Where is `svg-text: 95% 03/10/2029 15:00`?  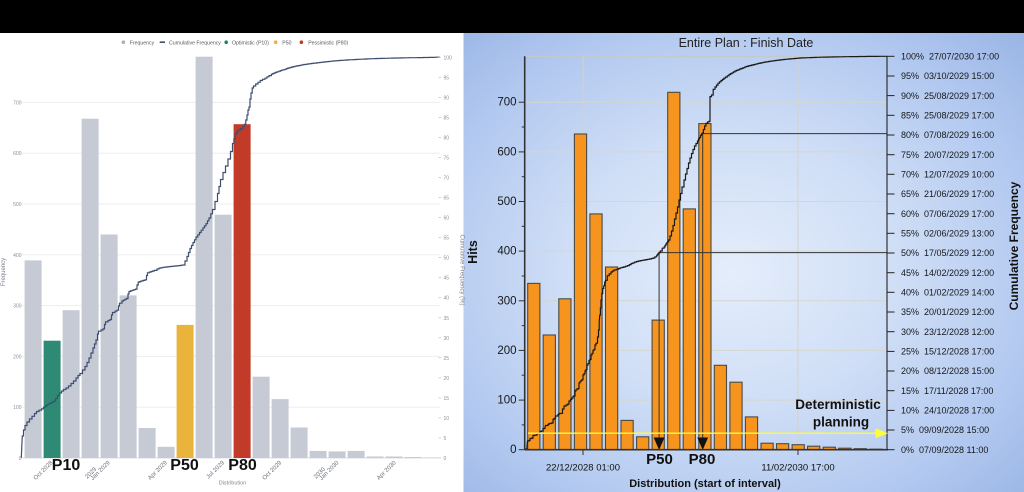
svg-text: 95% 03/10/2029 15:00 is located at coordinates (947, 76).